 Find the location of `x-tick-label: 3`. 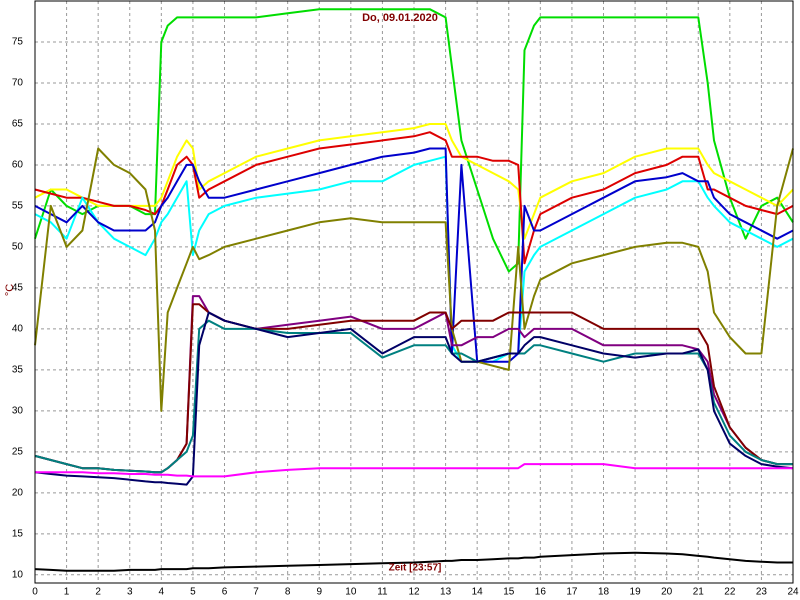

x-tick-label: 3 is located at coordinates (130, 592).